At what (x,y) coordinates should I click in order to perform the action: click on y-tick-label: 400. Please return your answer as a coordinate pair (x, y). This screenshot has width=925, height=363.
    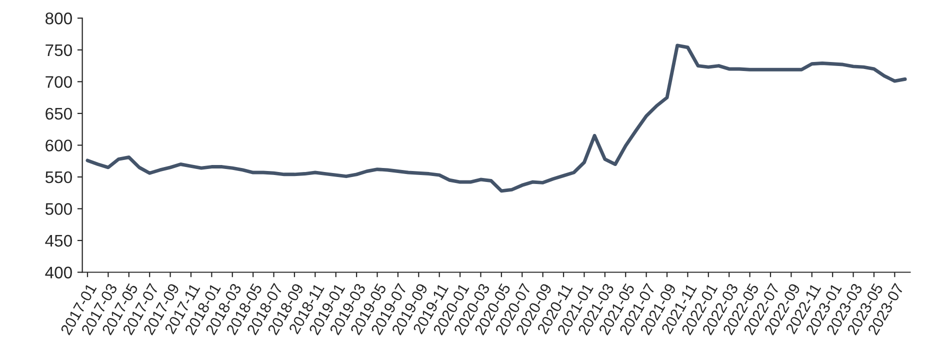
    Looking at the image, I should click on (58, 272).